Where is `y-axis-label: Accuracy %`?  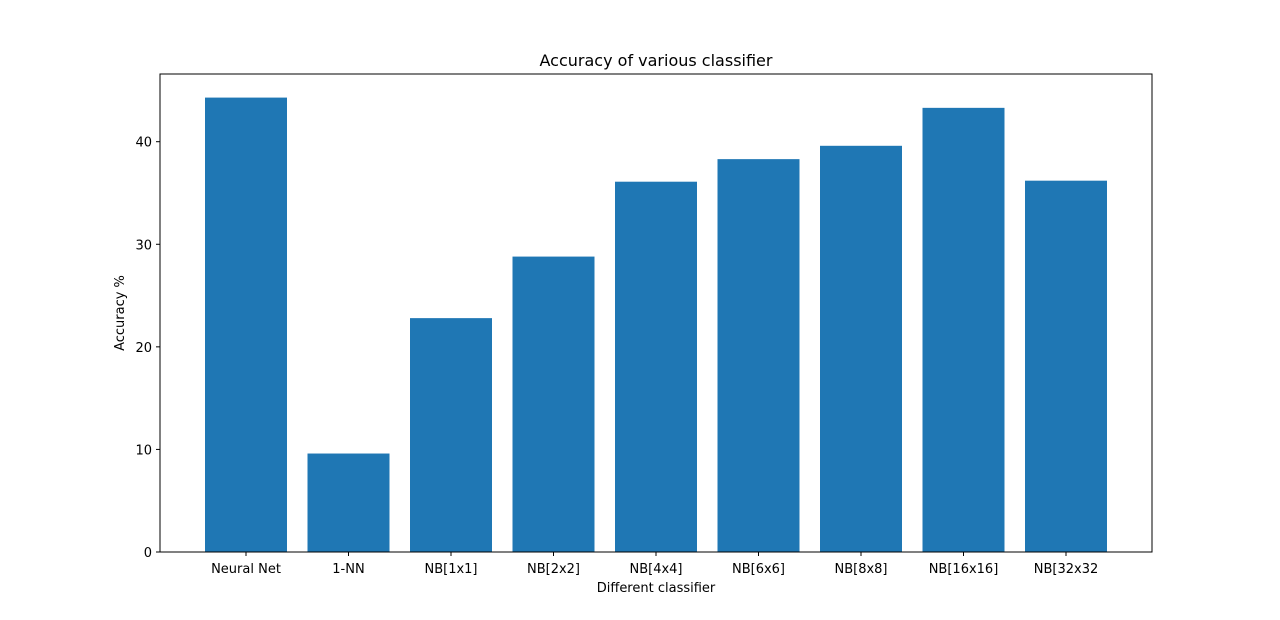
y-axis-label: Accuracy % is located at coordinates (120, 313).